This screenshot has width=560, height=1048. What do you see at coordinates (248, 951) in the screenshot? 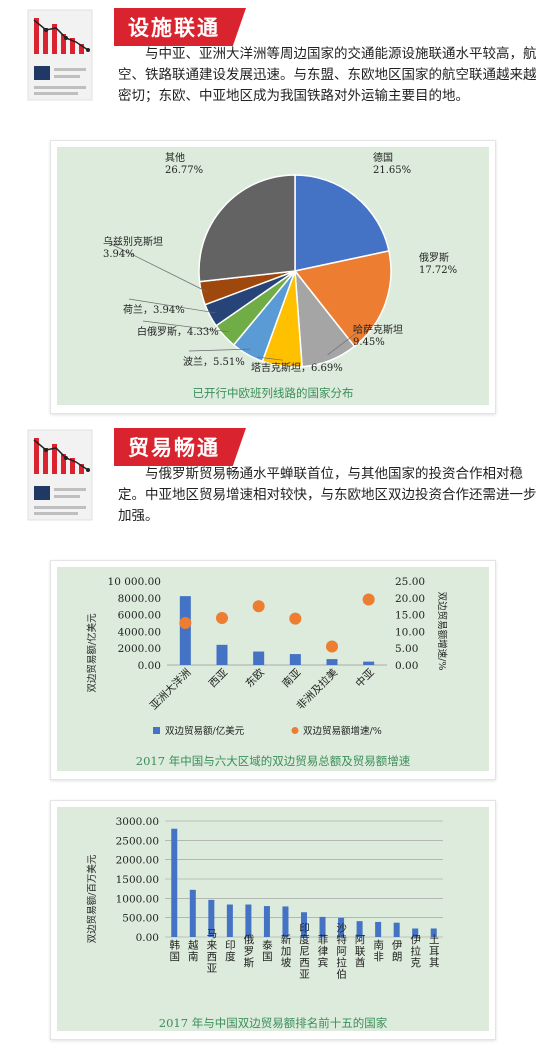
I see `x-tick-label: 俄罗斯` at bounding box center [248, 951].